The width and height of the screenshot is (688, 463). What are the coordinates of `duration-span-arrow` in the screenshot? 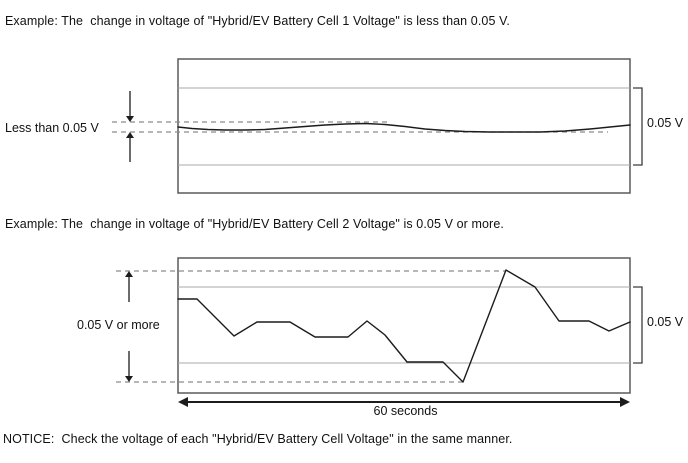 It's located at (404, 402).